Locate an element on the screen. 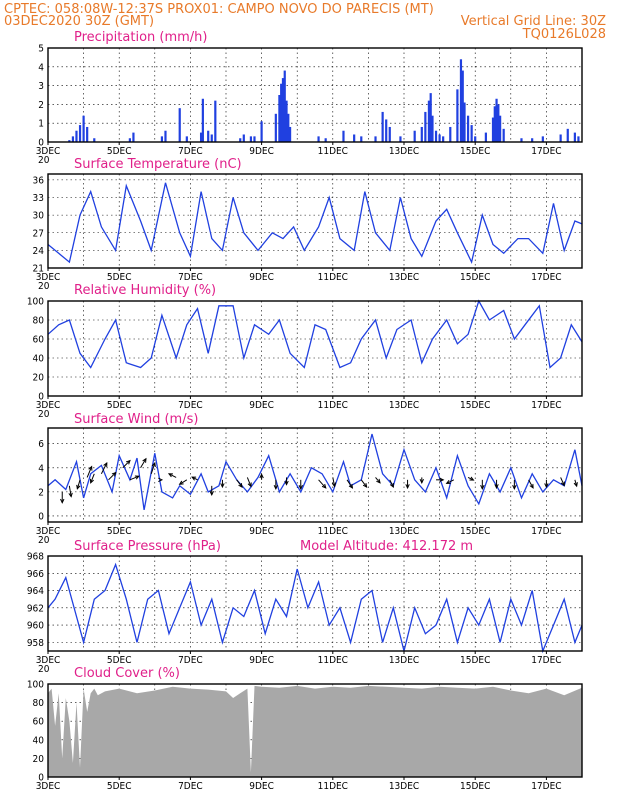  y-tick-label: 968 is located at coordinates (35, 557).